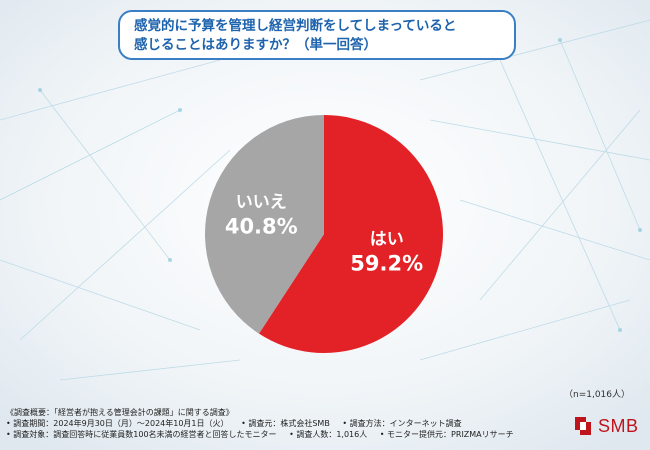  What do you see at coordinates (402, 423) in the screenshot?
I see `survey-method: • 調査方法：インターネット調査` at bounding box center [402, 423].